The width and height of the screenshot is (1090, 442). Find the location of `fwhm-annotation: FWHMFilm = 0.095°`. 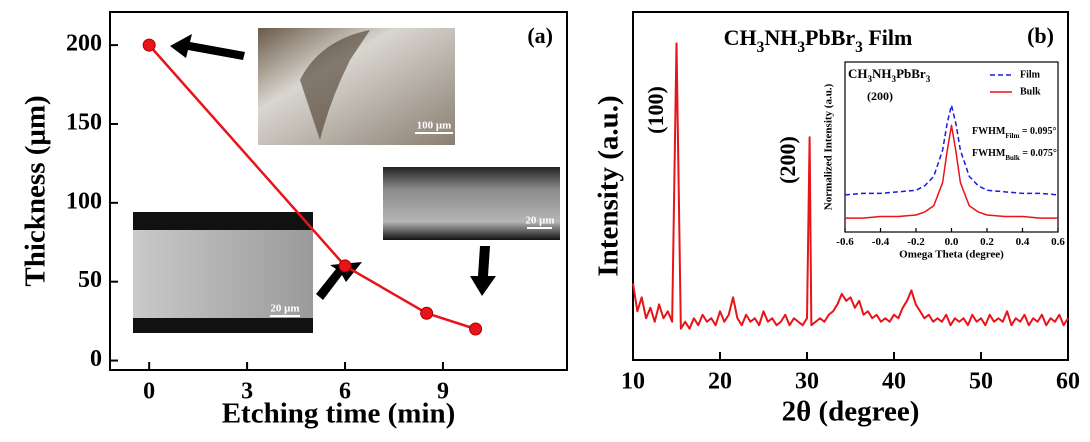

fwhm-annotation: FWHMFilm = 0.095° is located at coordinates (1014, 132).